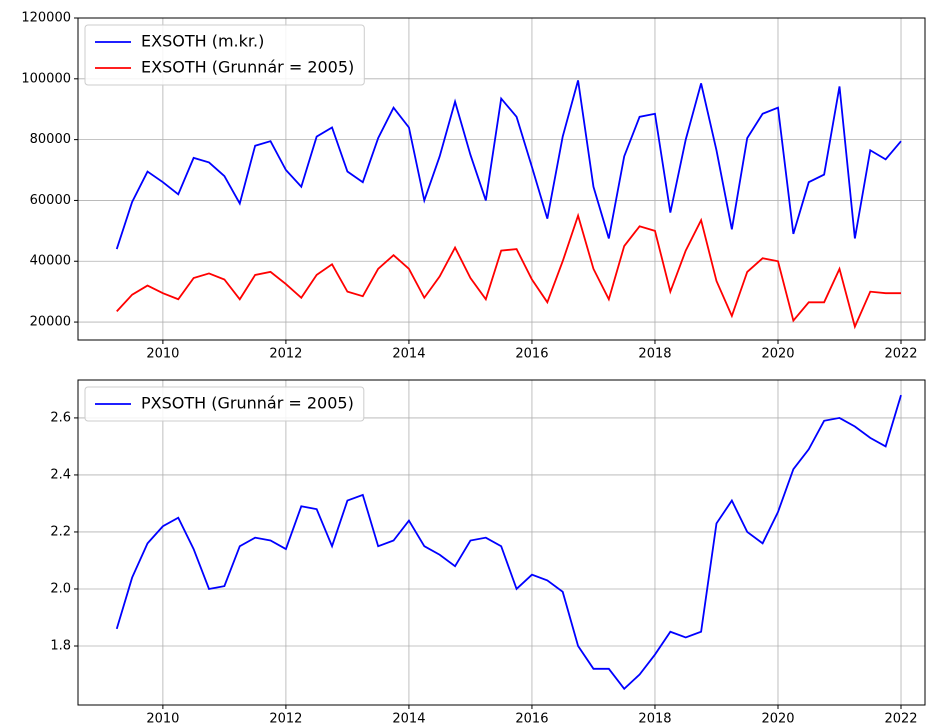 The height and width of the screenshot is (727, 930). What do you see at coordinates (60, 474) in the screenshot?
I see `y-tick-label: 2.4` at bounding box center [60, 474].